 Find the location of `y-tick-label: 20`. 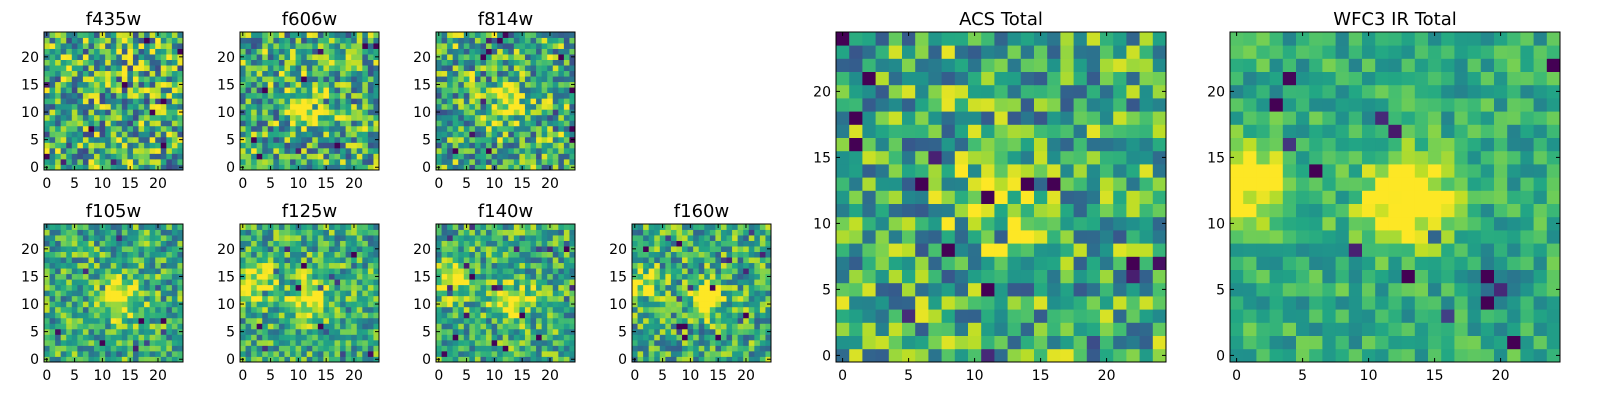

y-tick-label: 20 is located at coordinates (422, 250).